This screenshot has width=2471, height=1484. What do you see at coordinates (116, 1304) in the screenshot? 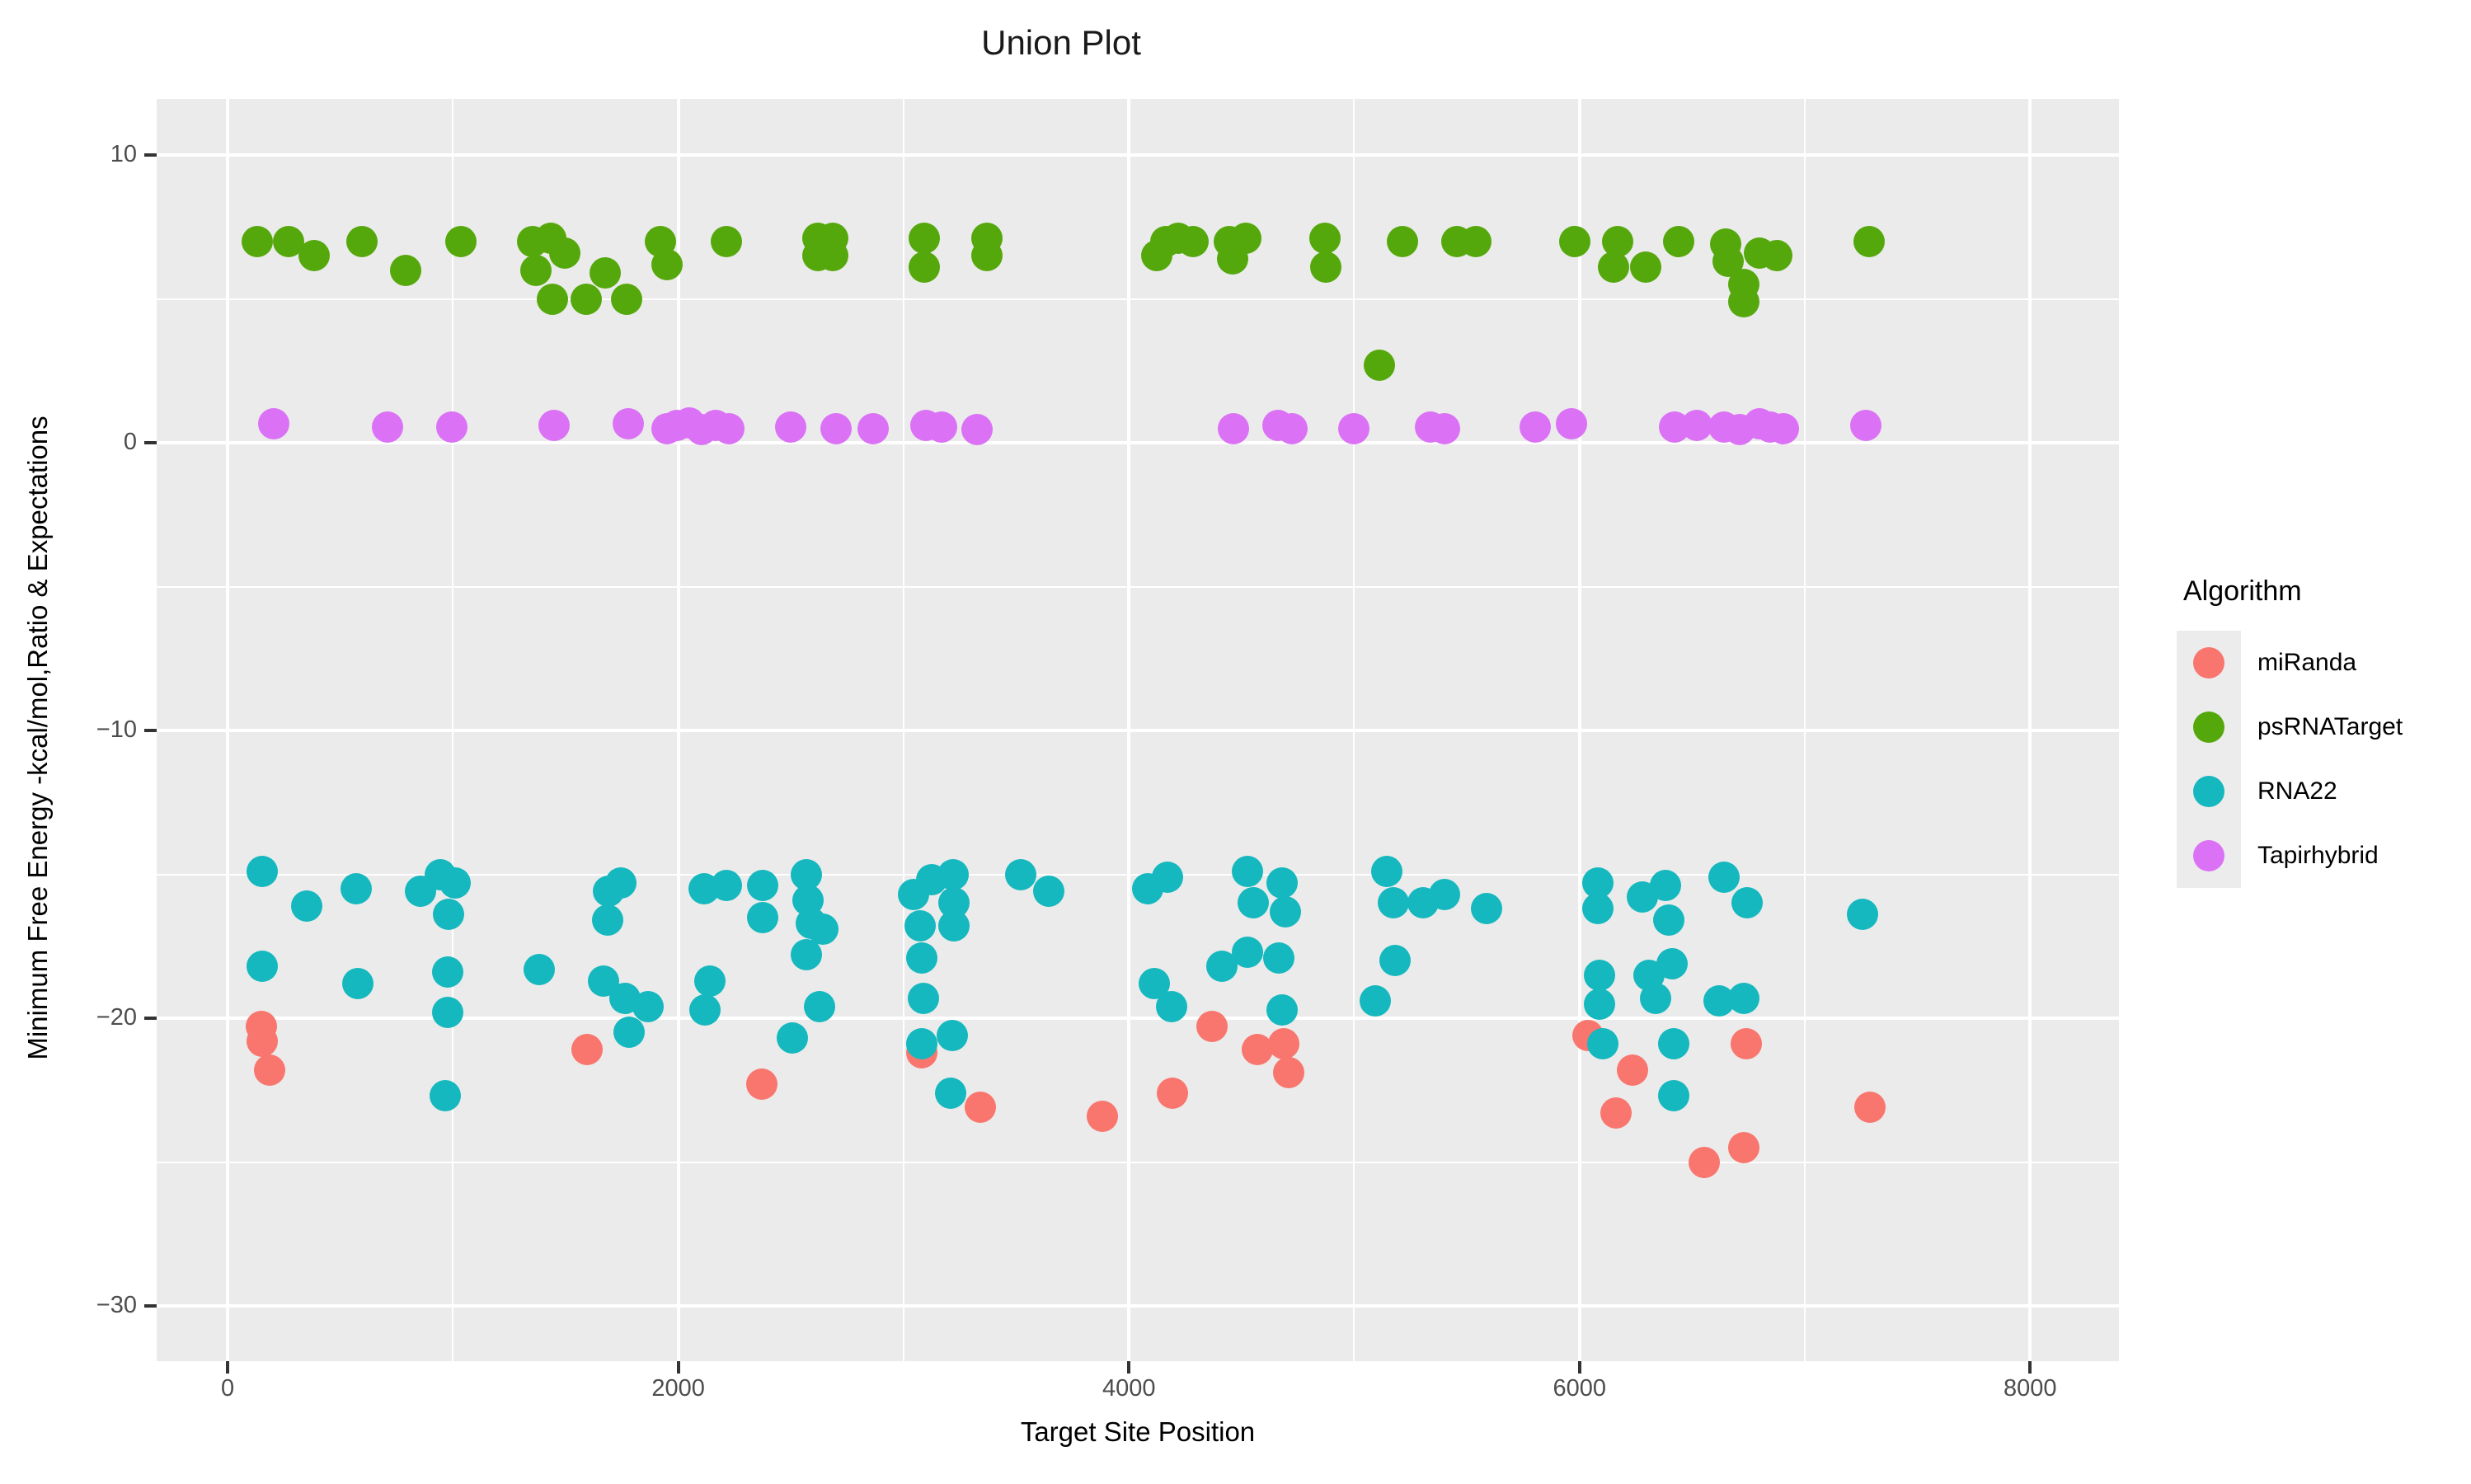
I see `y-tick-label: −30` at bounding box center [116, 1304].